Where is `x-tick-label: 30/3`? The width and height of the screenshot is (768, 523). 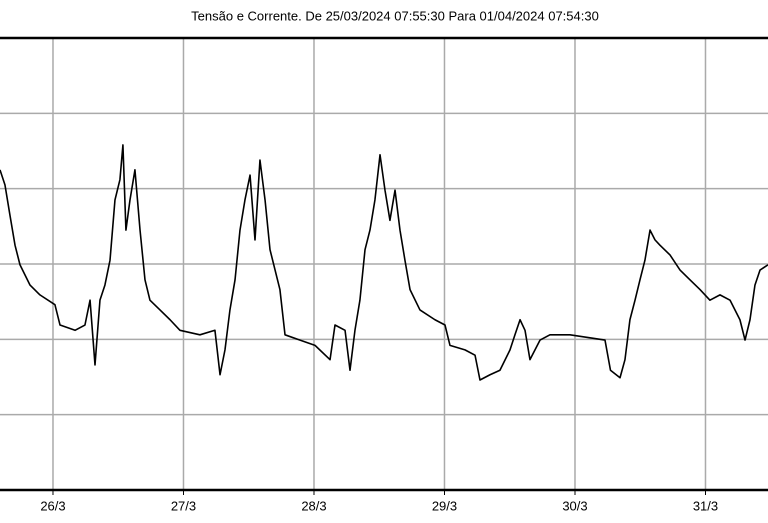
x-tick-label: 30/3 is located at coordinates (574, 505).